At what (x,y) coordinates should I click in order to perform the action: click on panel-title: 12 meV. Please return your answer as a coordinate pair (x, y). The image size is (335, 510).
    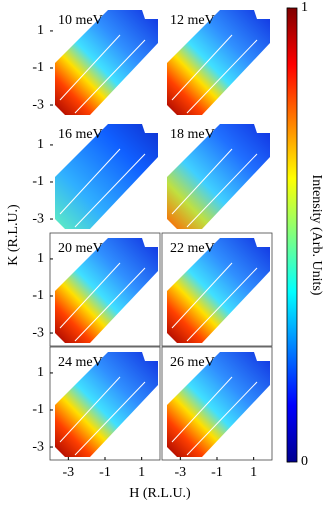
    Looking at the image, I should click on (192, 20).